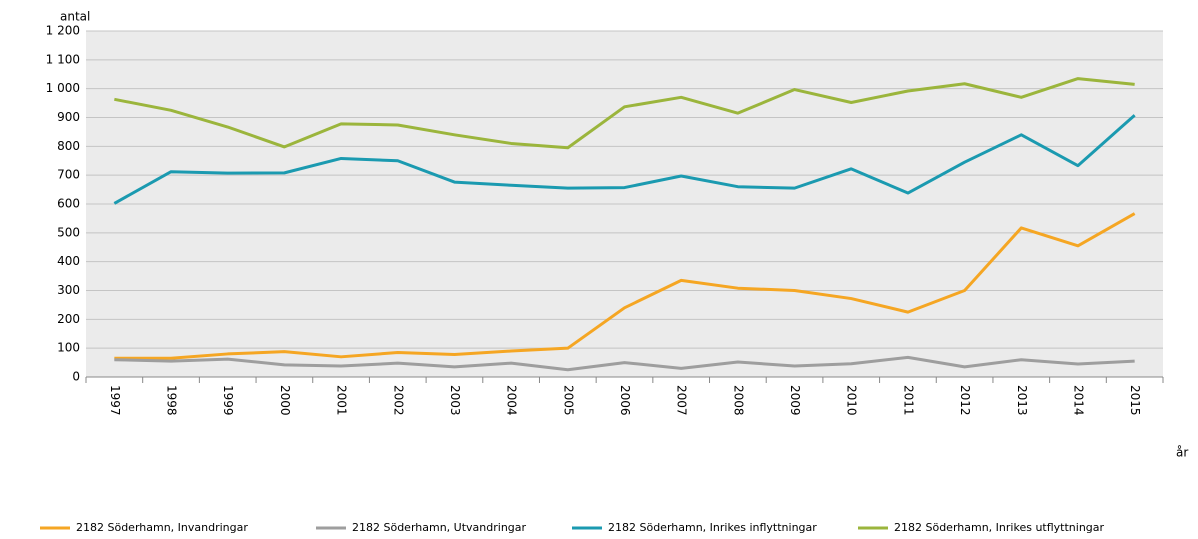 The image size is (1198, 539). I want to click on x-tick-label: 2010, so click(852, 400).